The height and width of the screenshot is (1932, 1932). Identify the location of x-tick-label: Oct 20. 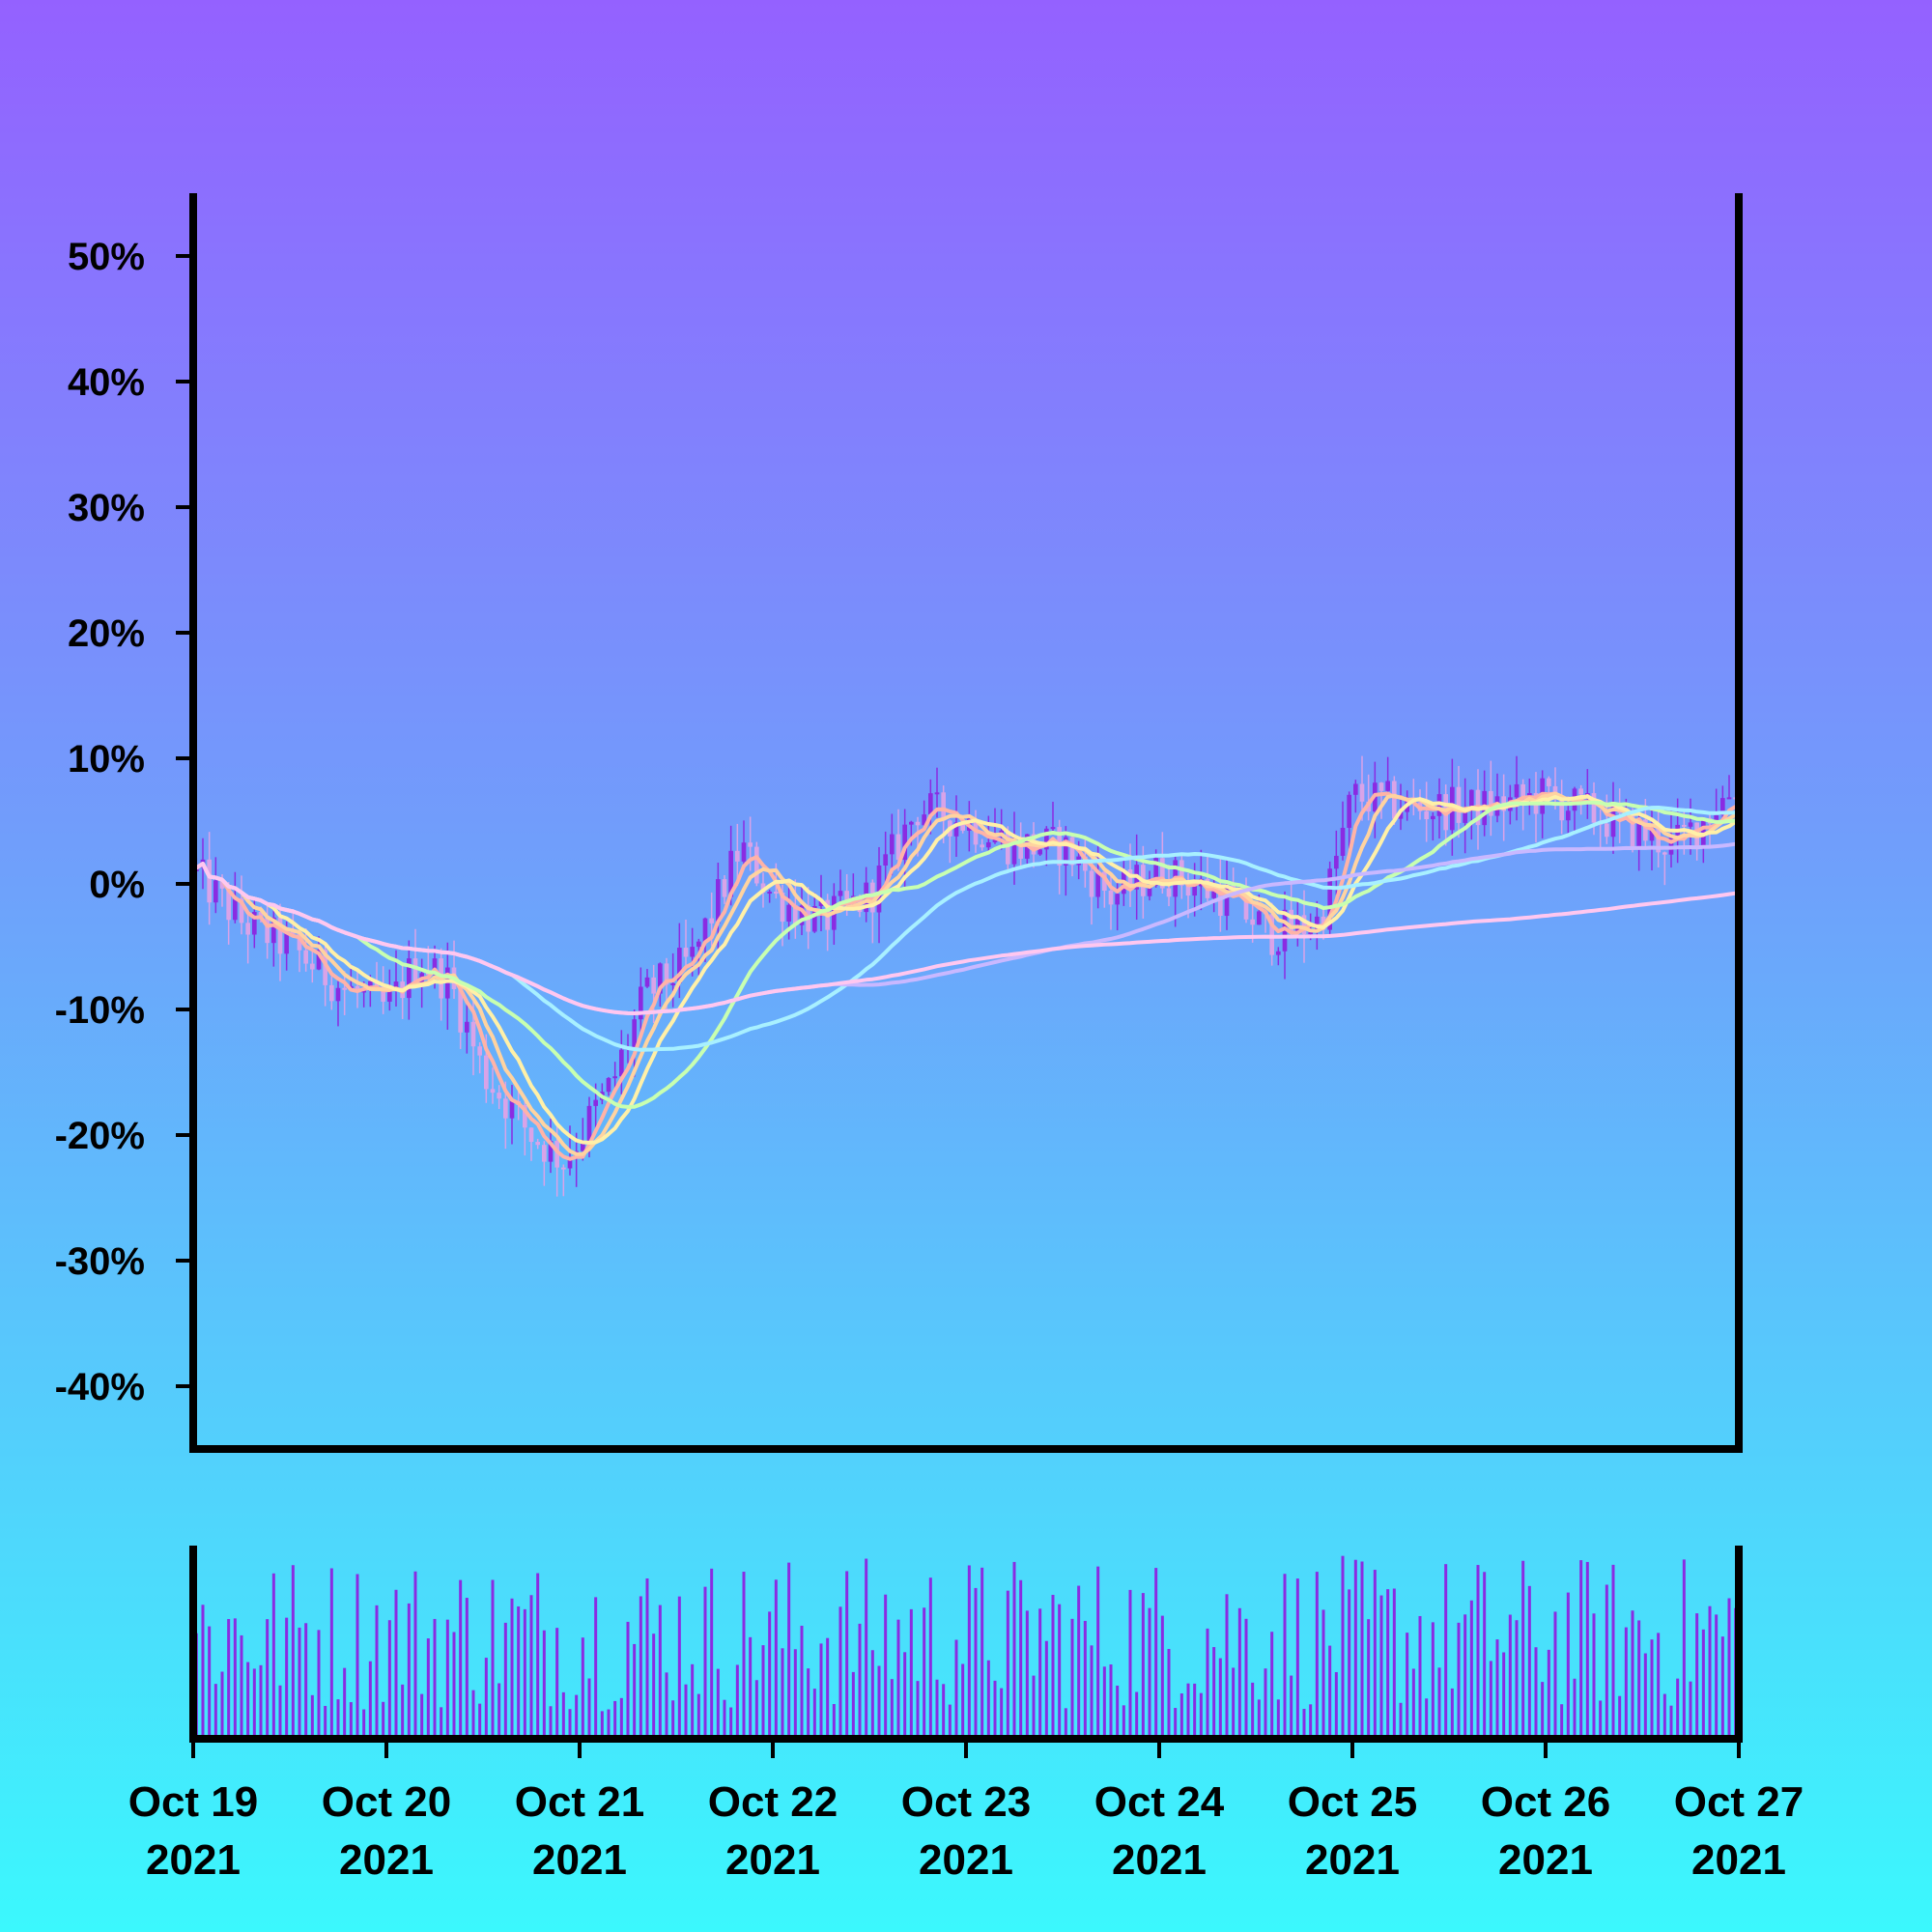
(387, 1802).